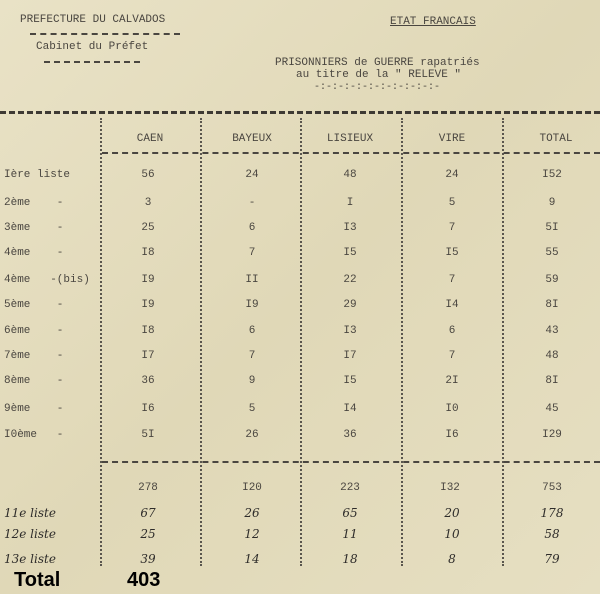 The height and width of the screenshot is (594, 600). I want to click on table-row: 9ème - I6 5 I4 I0 45, so click(300, 413).